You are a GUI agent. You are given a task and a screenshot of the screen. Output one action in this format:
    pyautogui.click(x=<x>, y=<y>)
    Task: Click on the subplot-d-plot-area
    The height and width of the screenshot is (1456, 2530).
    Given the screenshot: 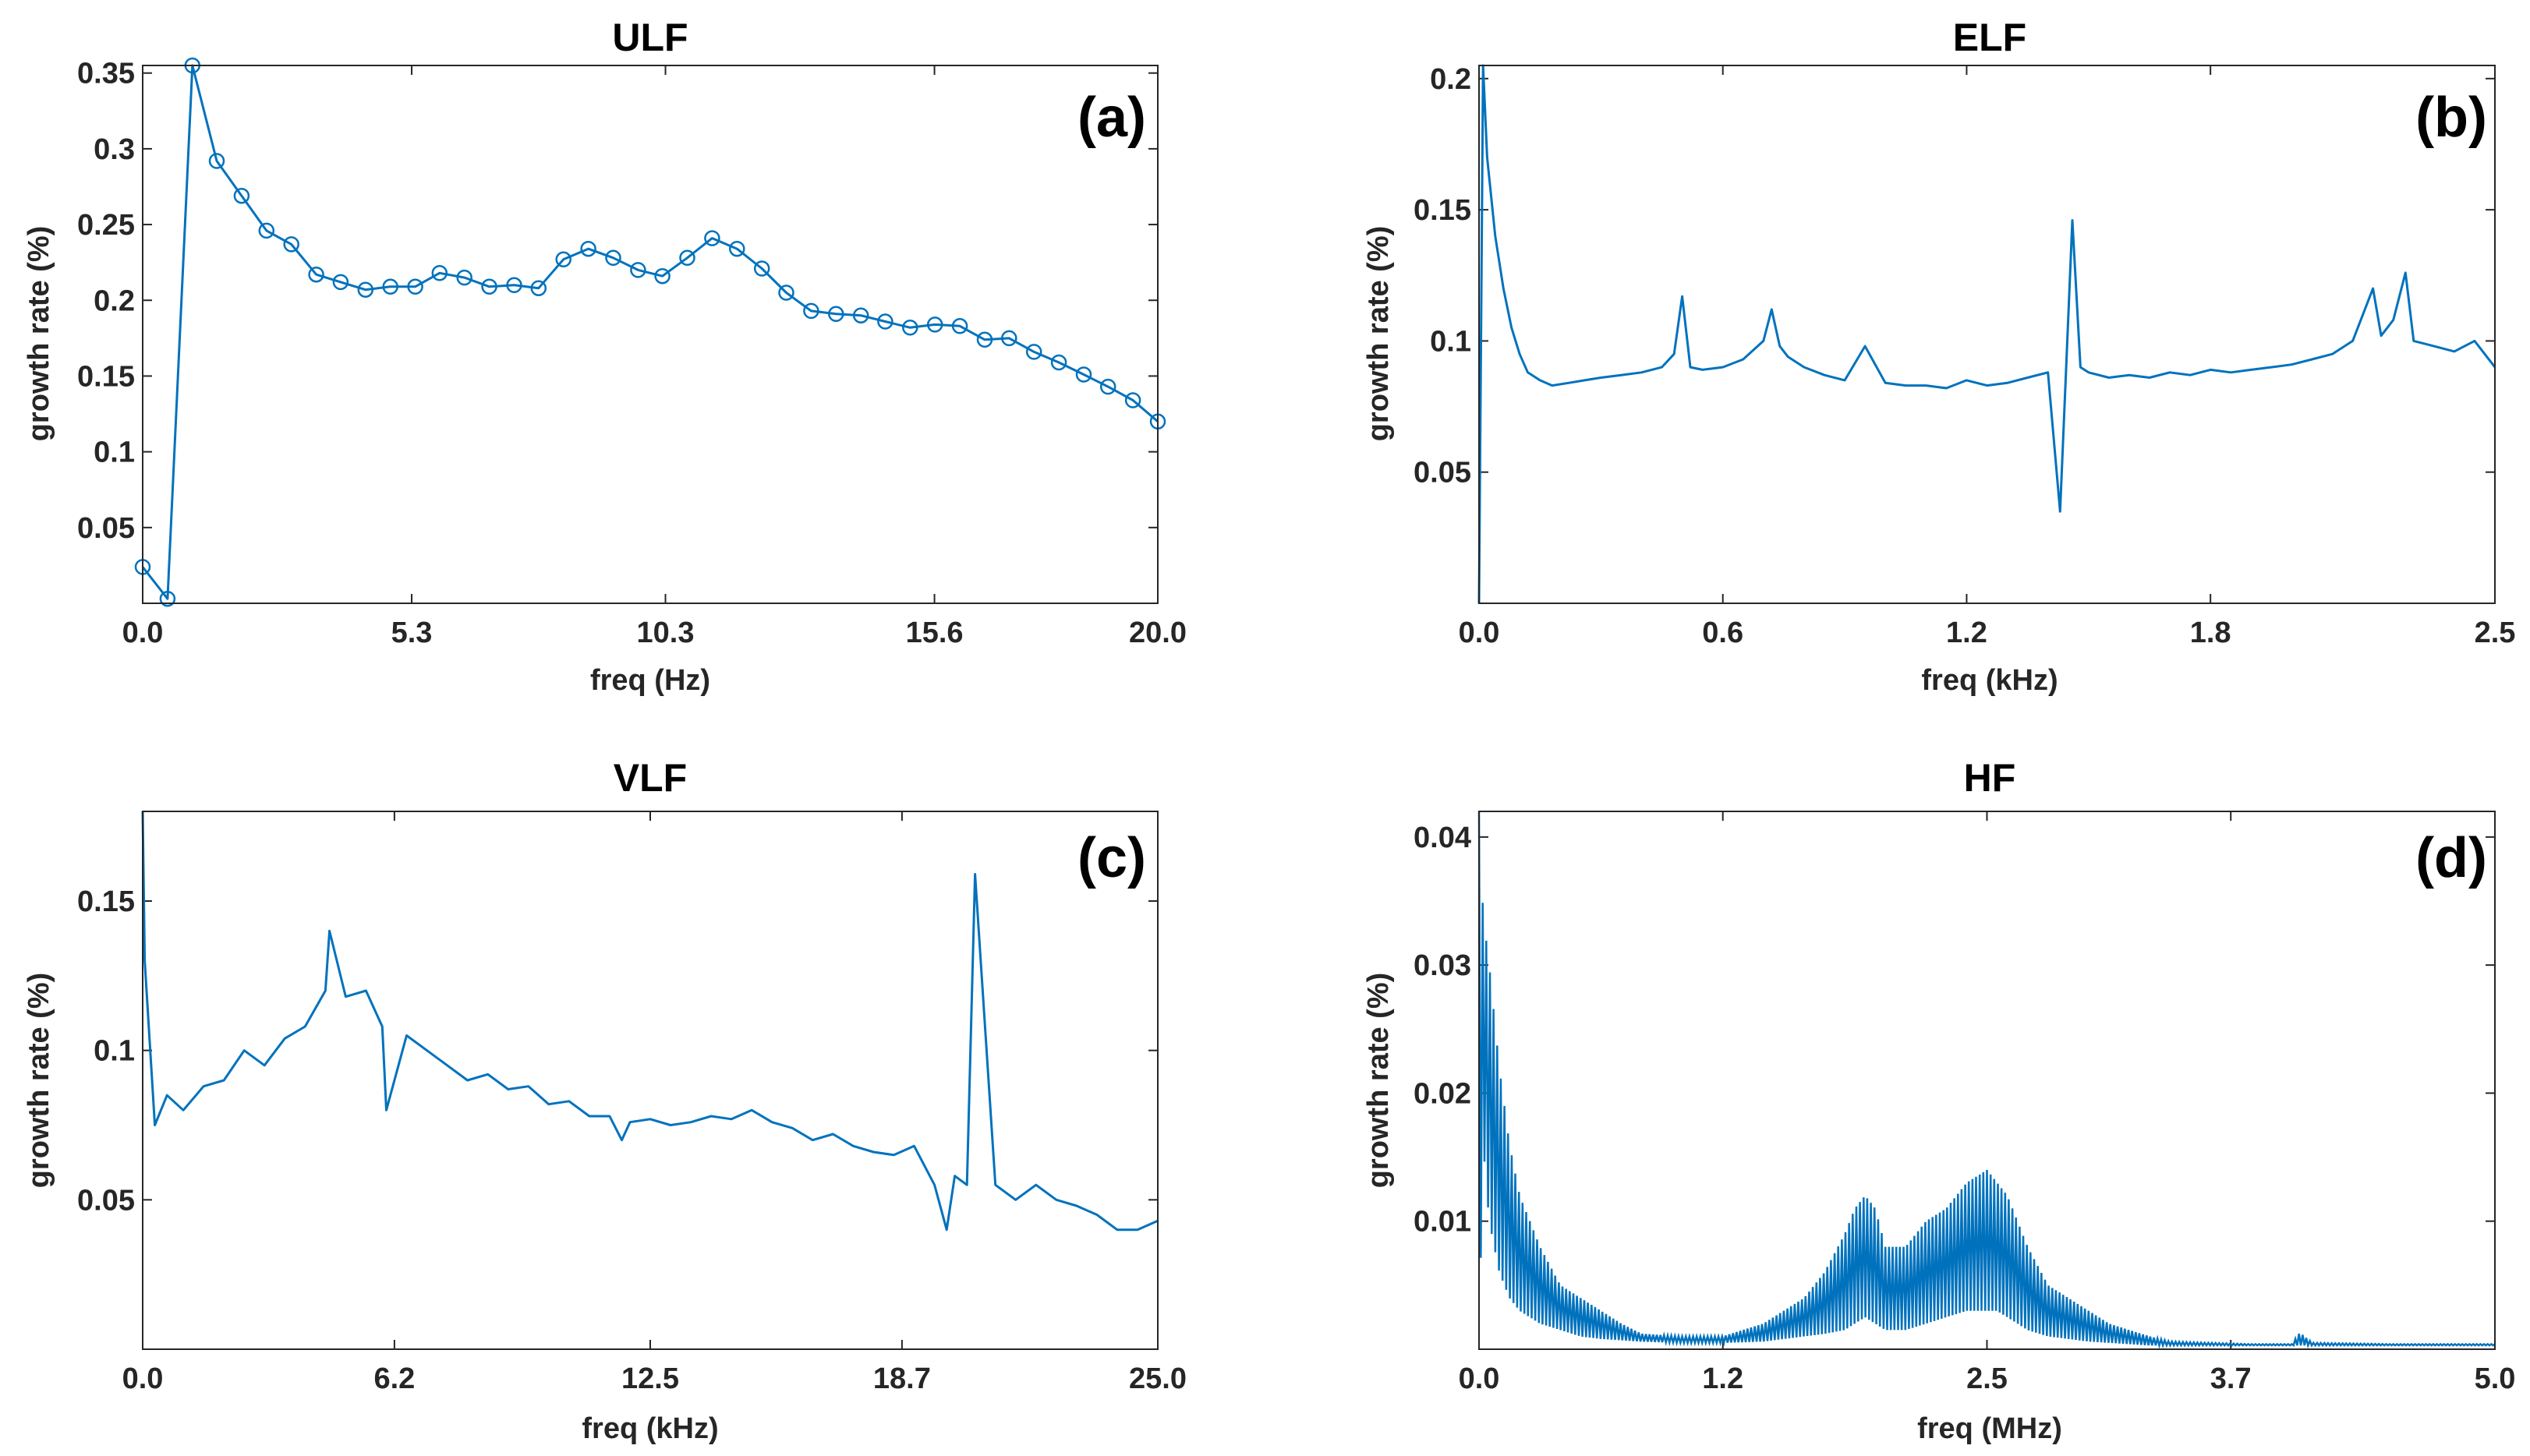 What is the action you would take?
    pyautogui.click(x=1986, y=1080)
    